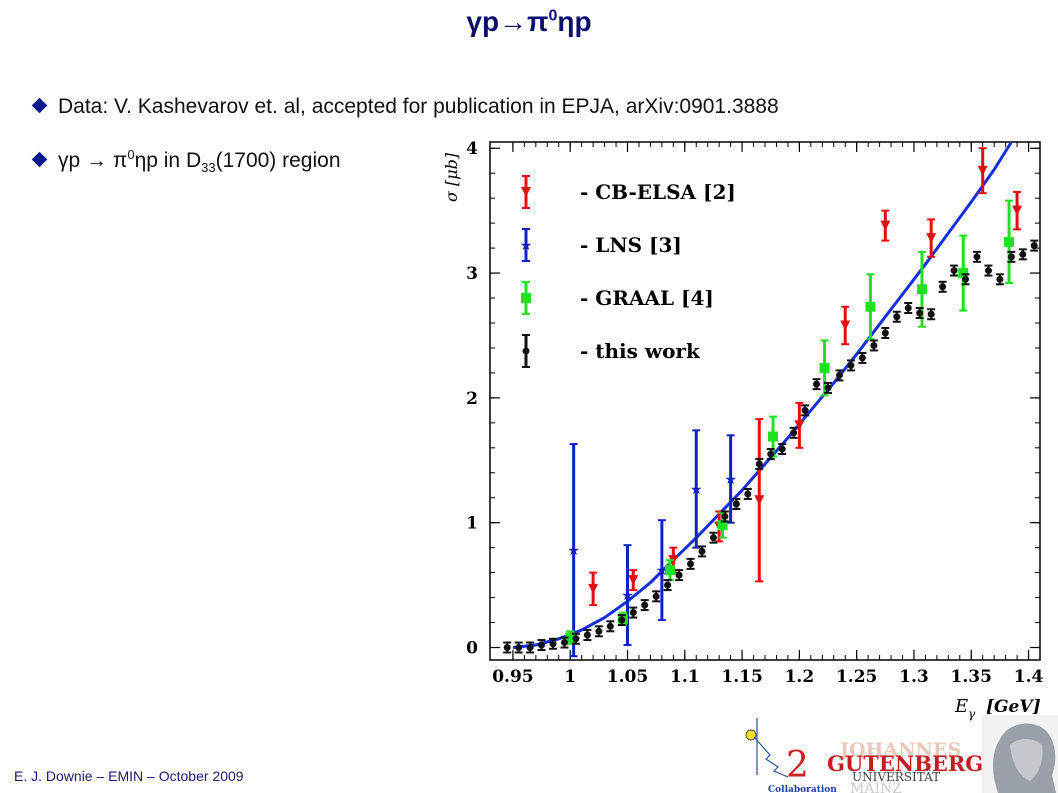 This screenshot has height=793, width=1058. Describe the element at coordinates (1013, 707) in the screenshot. I see `x-axis-unit: [GeV]` at that location.